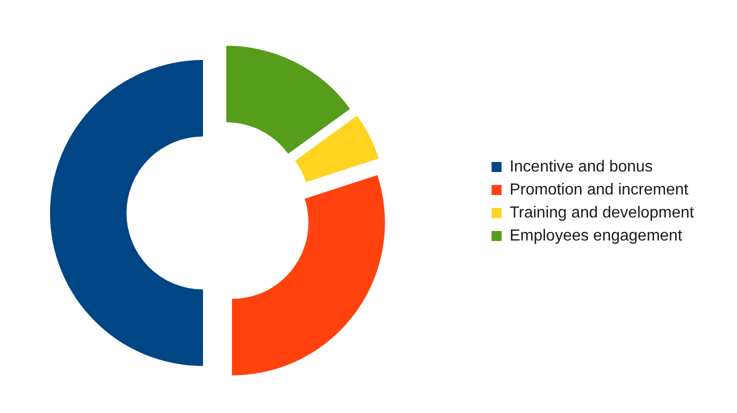  Describe the element at coordinates (602, 213) in the screenshot. I see `legend-label: Training and development` at that location.